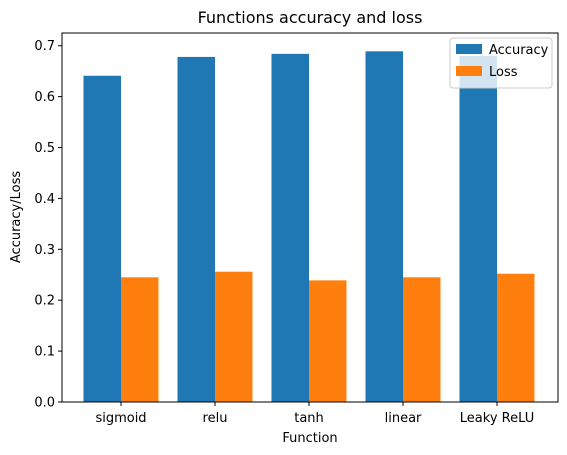  I want to click on x-tick-label: tanh, so click(309, 418).